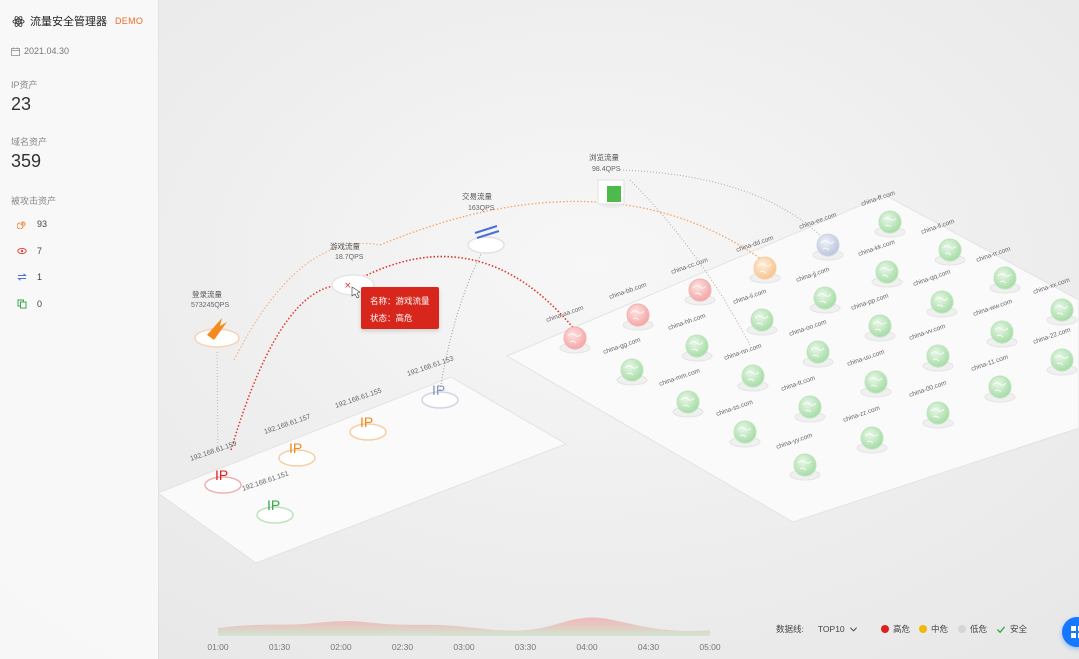 The height and width of the screenshot is (659, 1079). I want to click on link-trade-dd, so click(572, 231).